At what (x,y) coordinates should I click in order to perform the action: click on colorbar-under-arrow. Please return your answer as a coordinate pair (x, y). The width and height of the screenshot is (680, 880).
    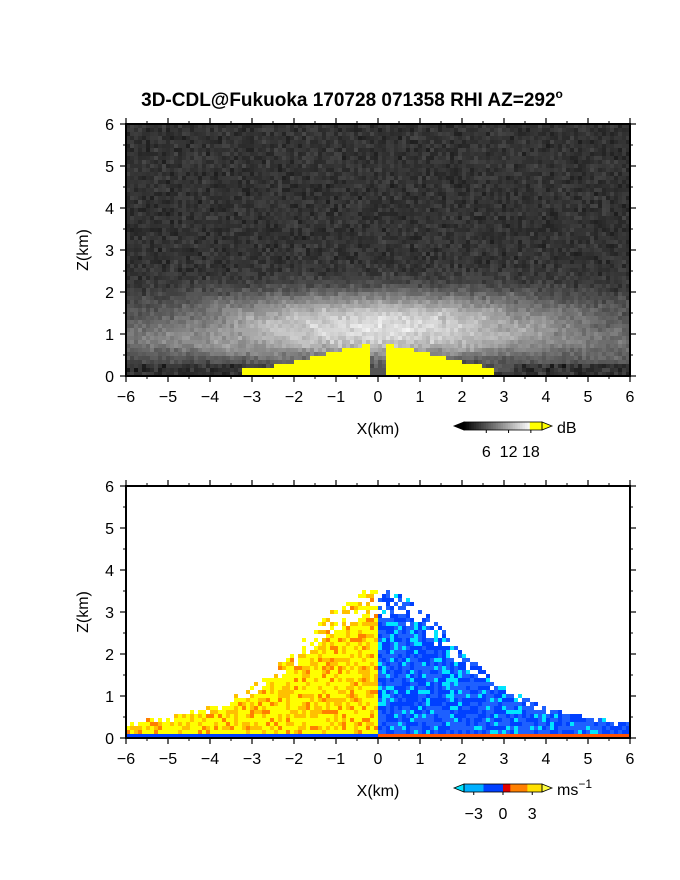
    Looking at the image, I should click on (458, 426).